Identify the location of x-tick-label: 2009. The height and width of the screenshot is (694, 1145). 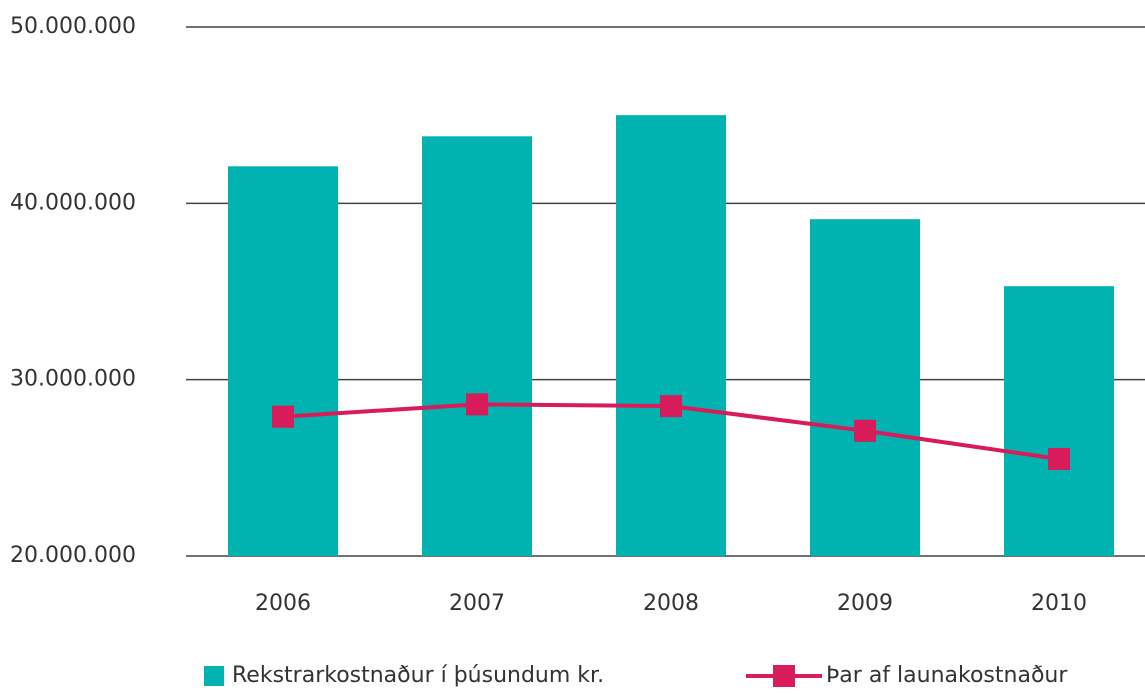
(865, 603).